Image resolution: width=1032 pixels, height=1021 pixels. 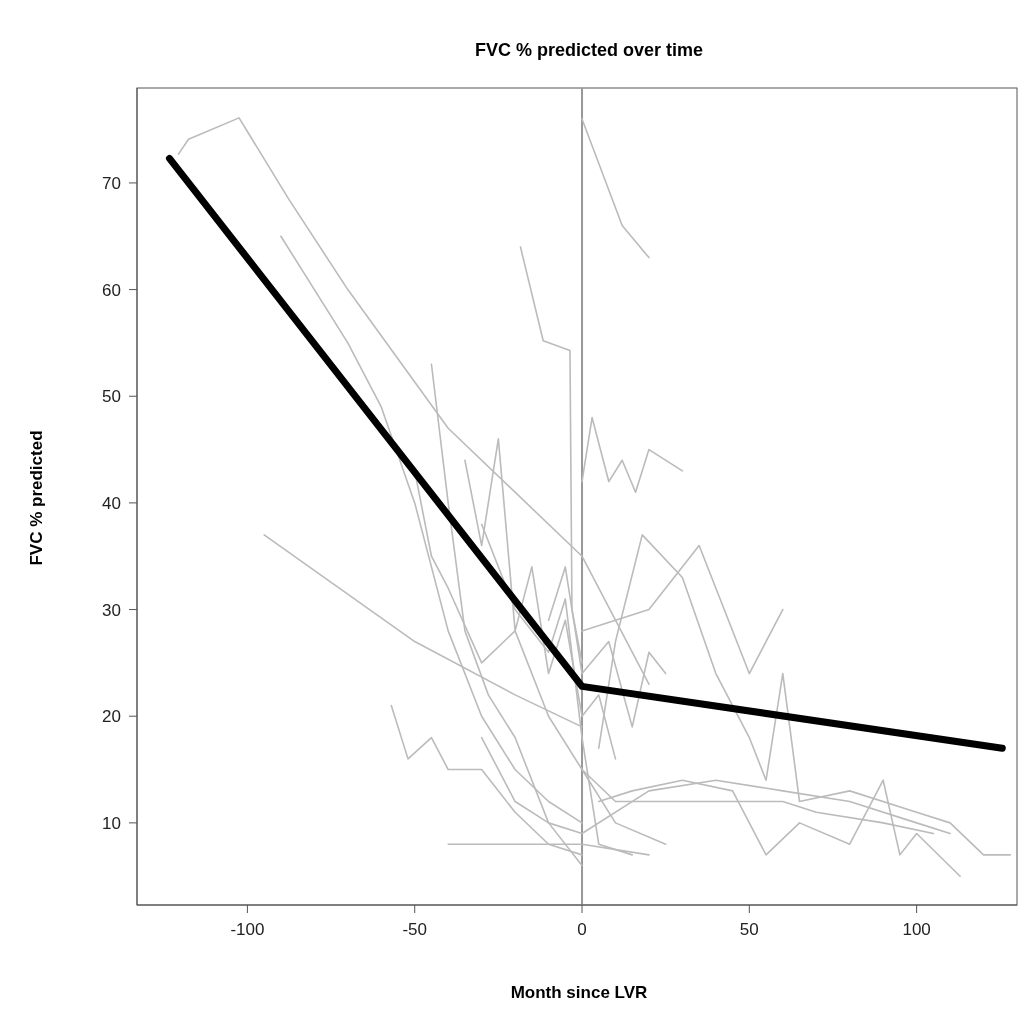 What do you see at coordinates (111, 610) in the screenshot?
I see `y-tick-label: 30` at bounding box center [111, 610].